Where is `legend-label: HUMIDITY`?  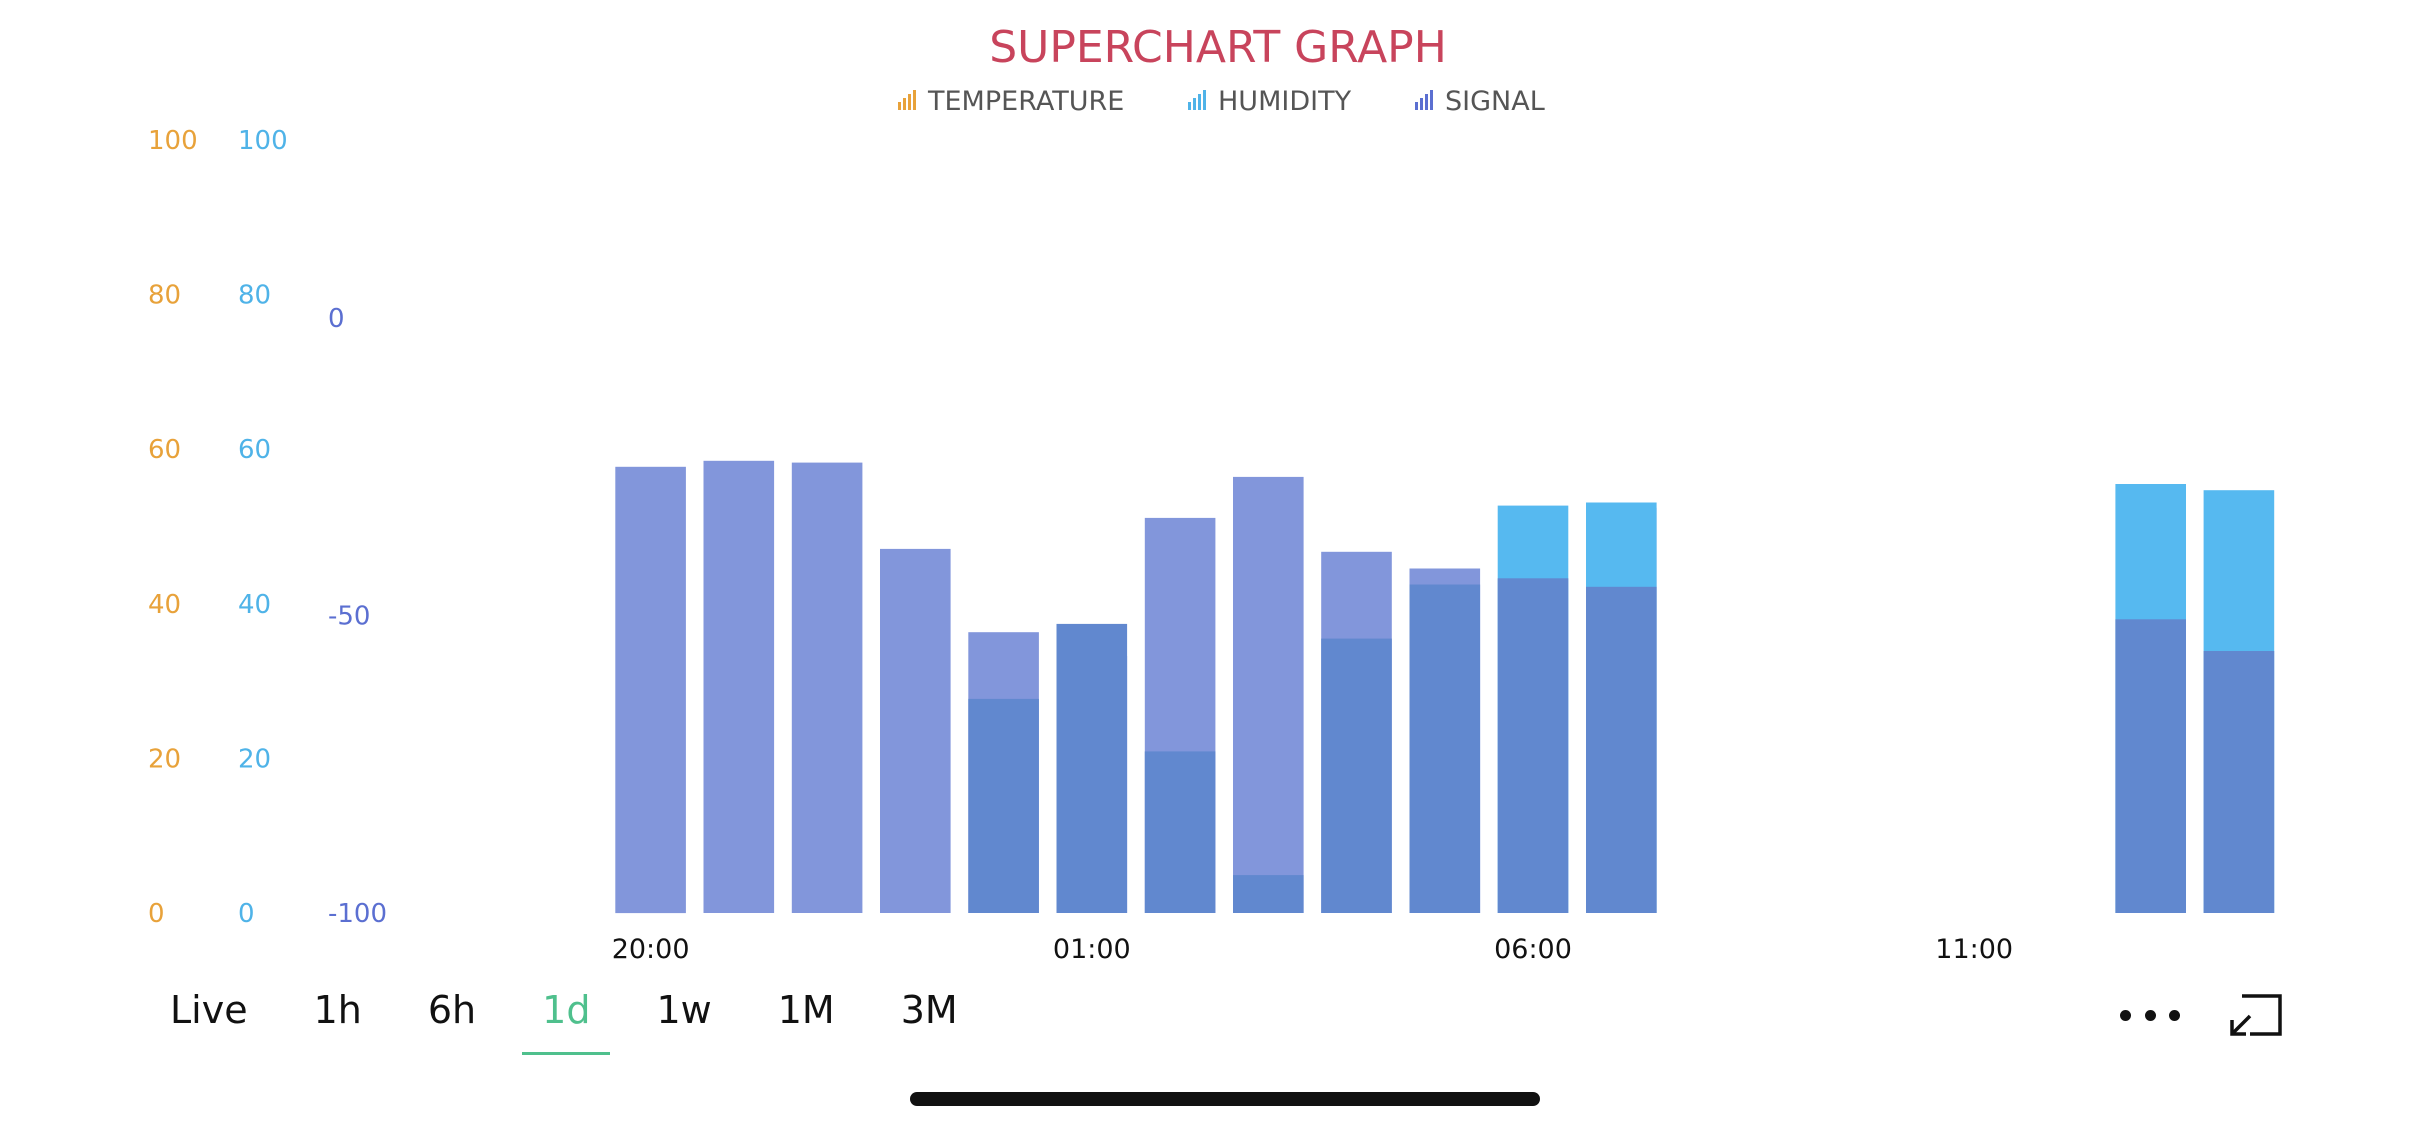
legend-label: HUMIDITY is located at coordinates (1285, 101).